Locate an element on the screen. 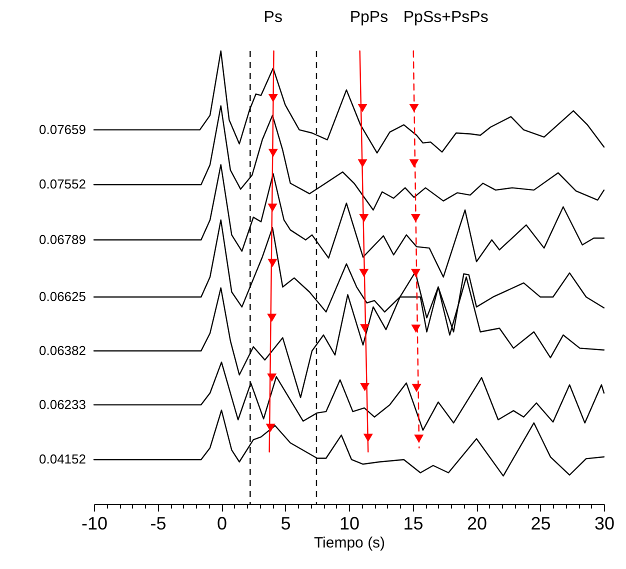 The image size is (626, 569). x-tick-label: 10 is located at coordinates (349, 524).